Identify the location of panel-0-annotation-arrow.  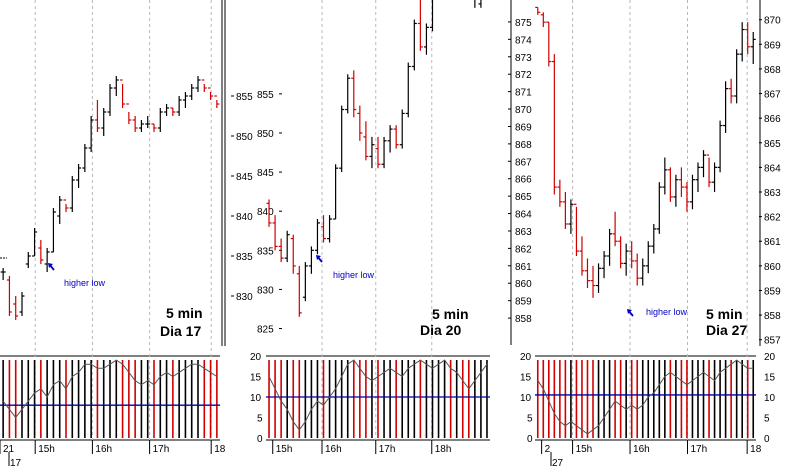
(51, 267).